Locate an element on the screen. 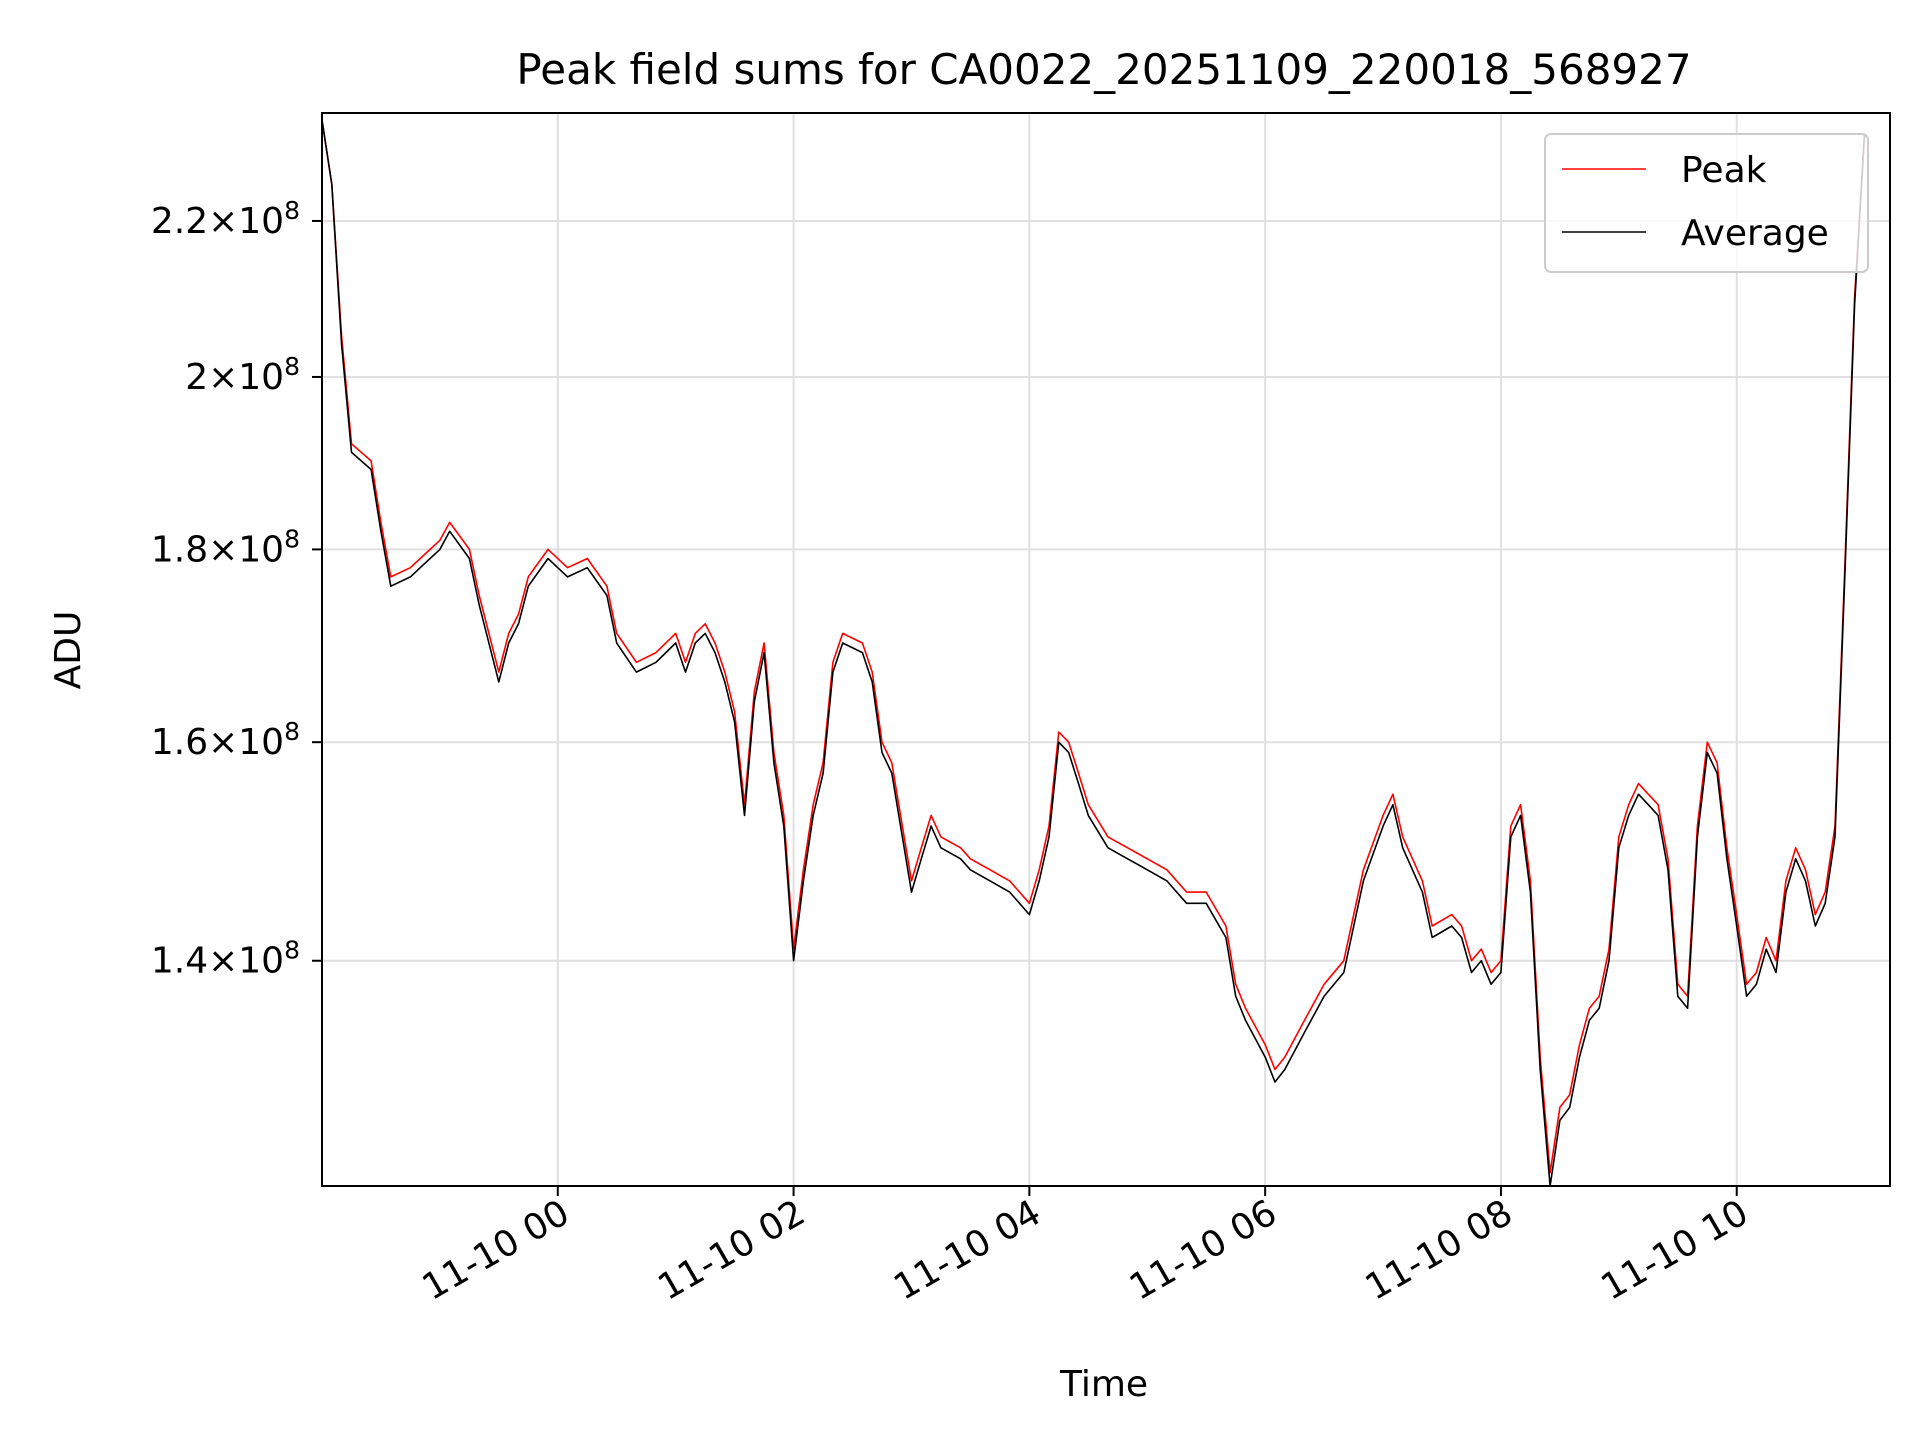 This screenshot has height=1440, width=1920. x-tick-label: 11-10 04 is located at coordinates (967, 1250).